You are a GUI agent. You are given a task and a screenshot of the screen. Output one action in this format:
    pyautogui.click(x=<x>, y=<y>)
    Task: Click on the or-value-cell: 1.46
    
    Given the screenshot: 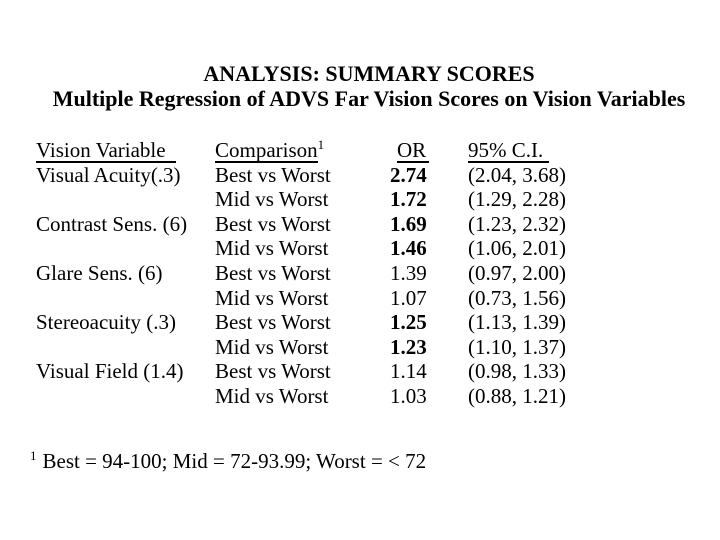 What is the action you would take?
    pyautogui.click(x=408, y=248)
    